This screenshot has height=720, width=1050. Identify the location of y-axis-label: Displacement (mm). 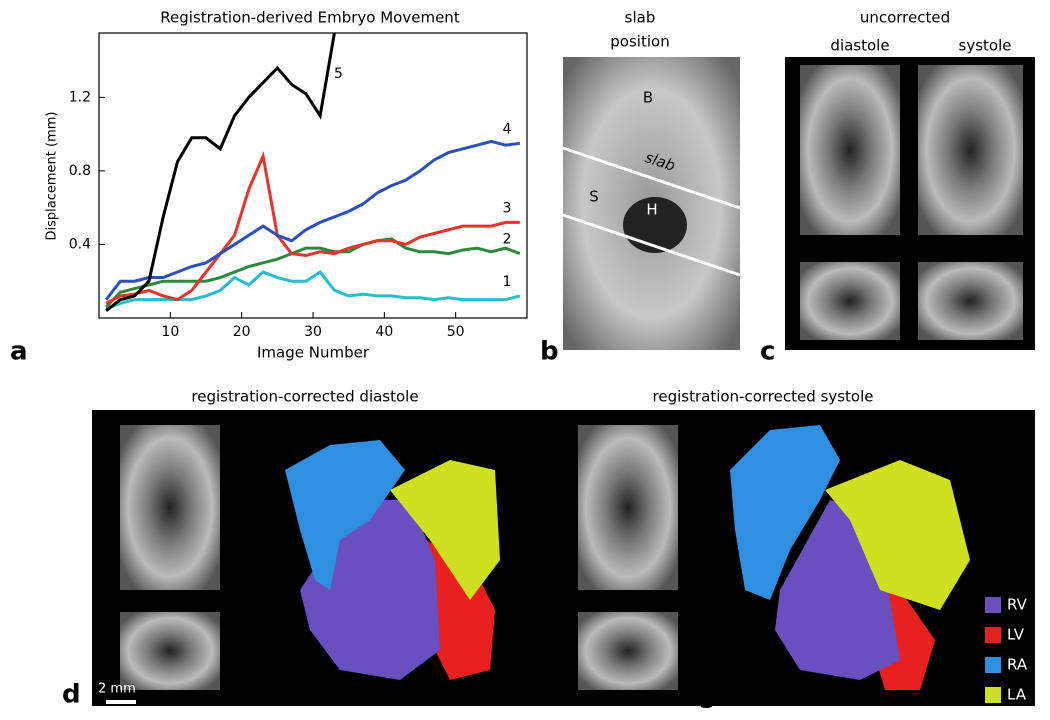
(52, 176).